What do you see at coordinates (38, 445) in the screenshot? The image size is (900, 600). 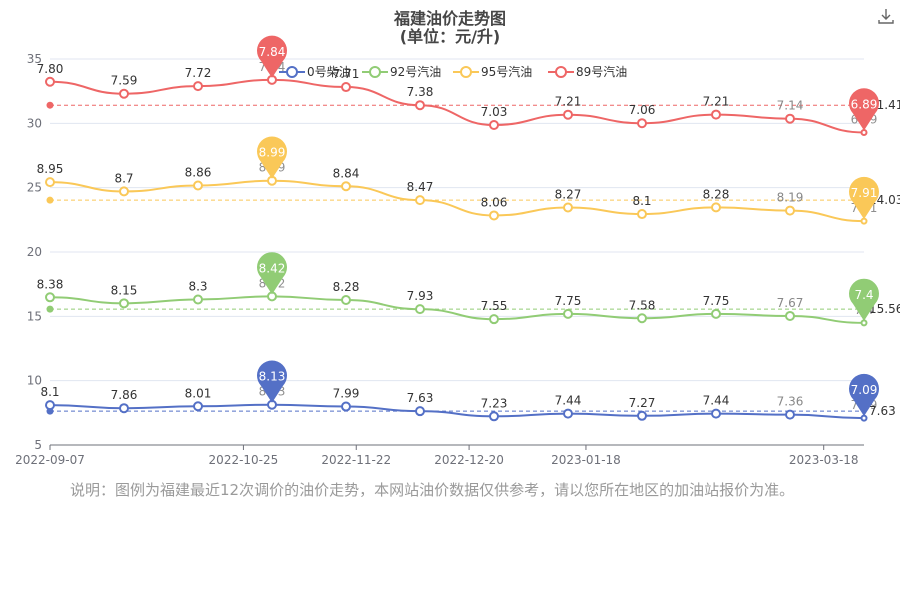 I see `y-tick-label: 5` at bounding box center [38, 445].